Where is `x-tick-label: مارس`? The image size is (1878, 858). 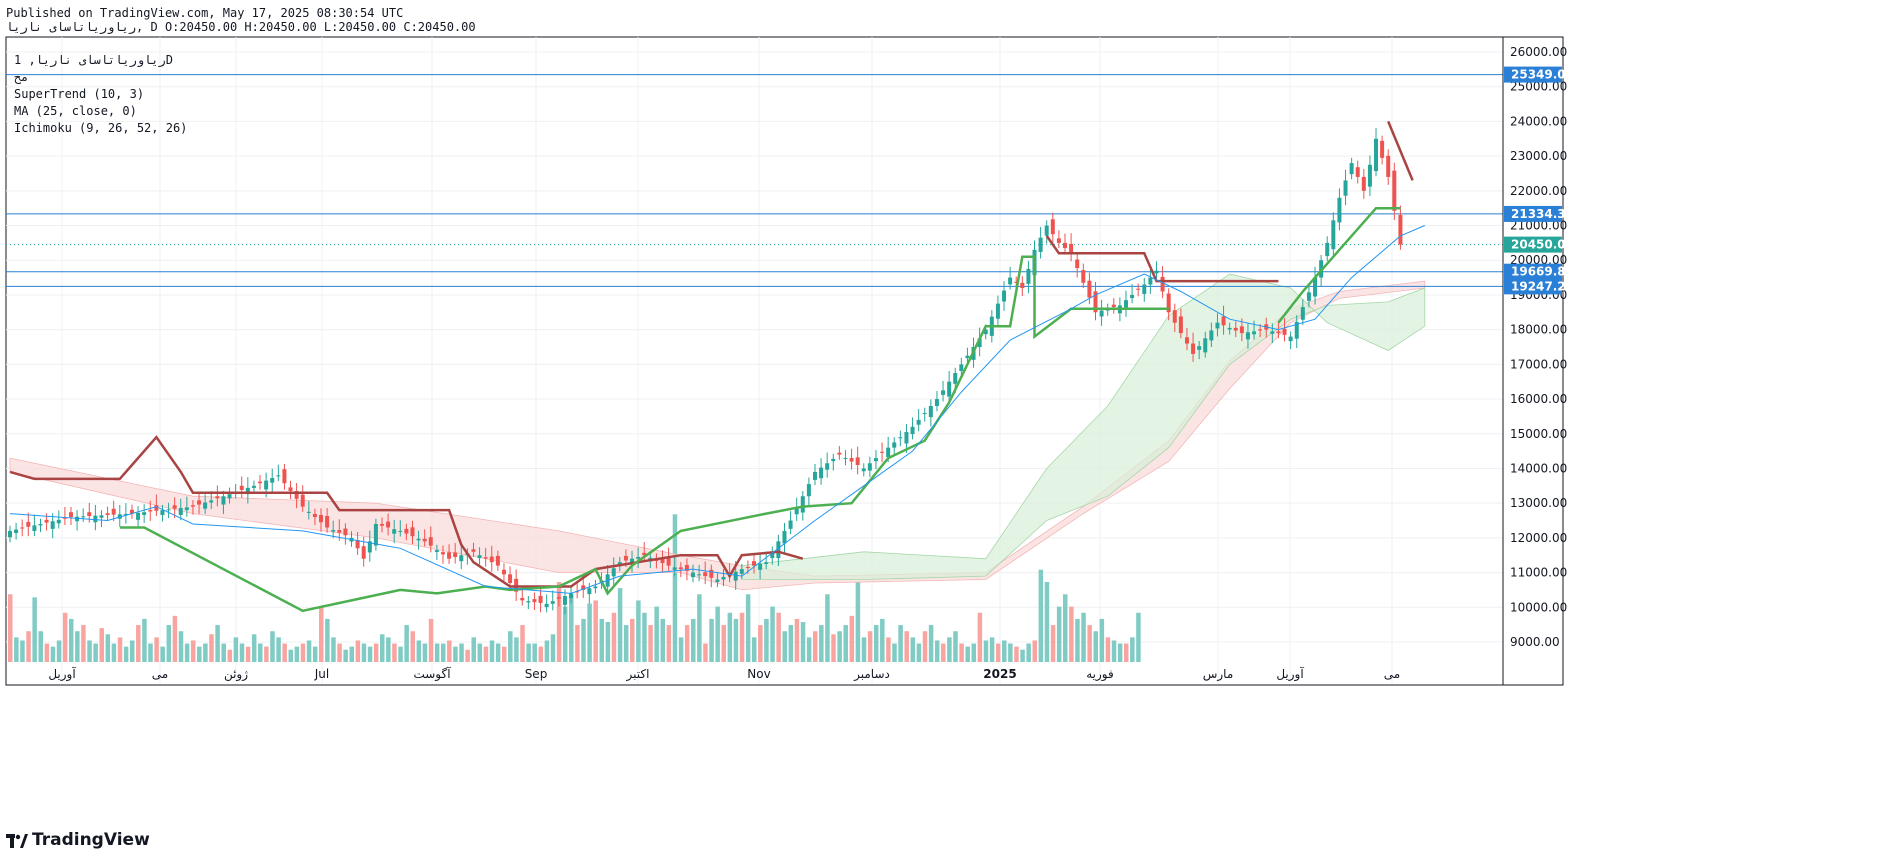 x-tick-label: مارس is located at coordinates (1218, 674).